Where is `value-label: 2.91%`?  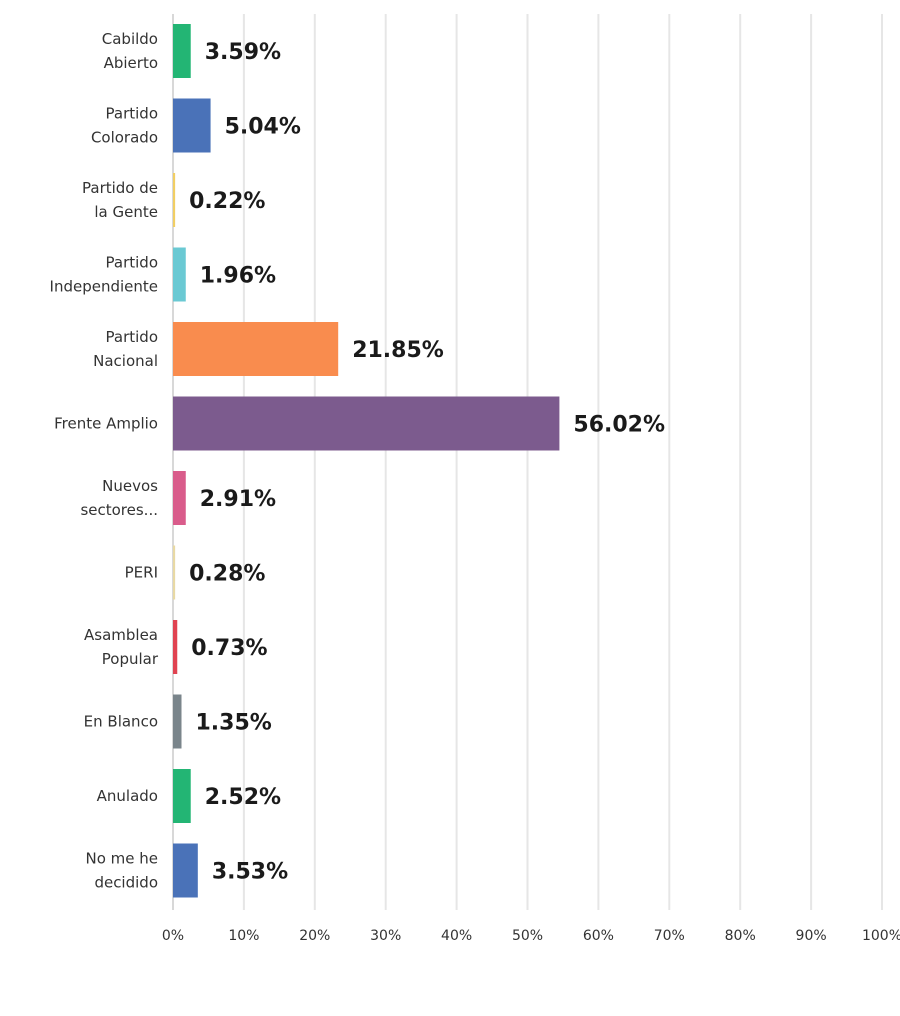 value-label: 2.91% is located at coordinates (238, 499).